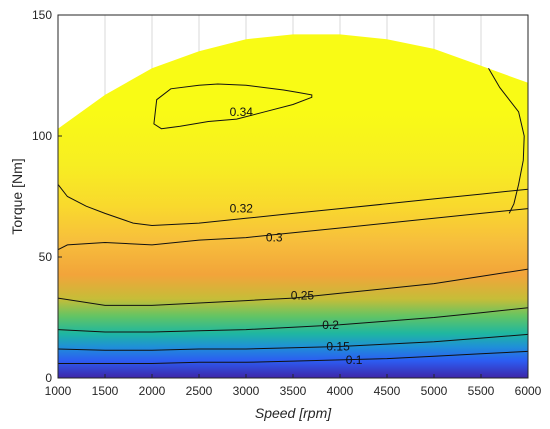  I want to click on x-tick-label: 4000, so click(340, 391).